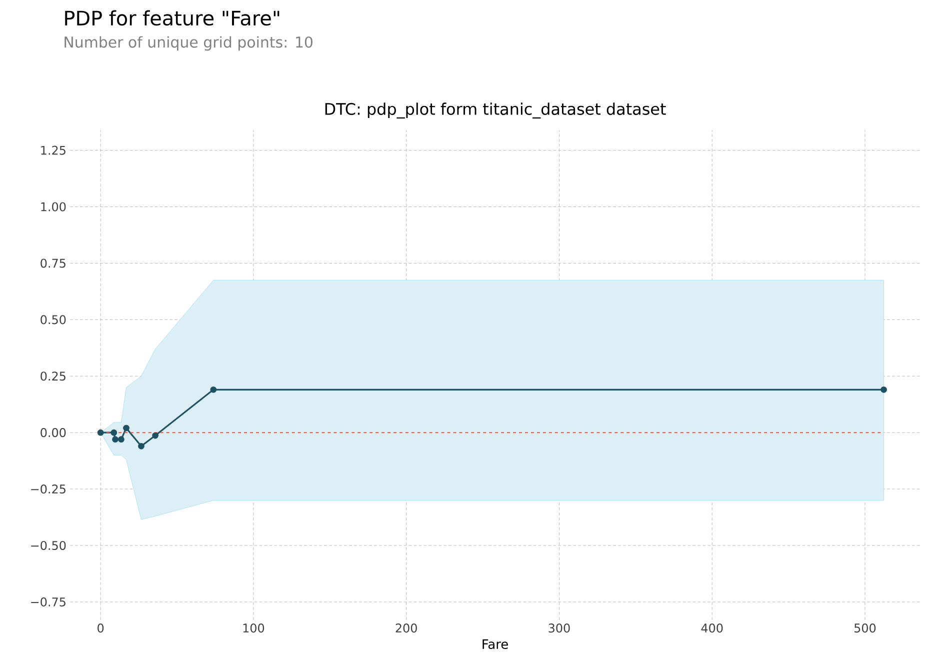 The width and height of the screenshot is (943, 668). Describe the element at coordinates (495, 110) in the screenshot. I see `text: DTC: pdp_plot form titanic_dataset dataset` at that location.